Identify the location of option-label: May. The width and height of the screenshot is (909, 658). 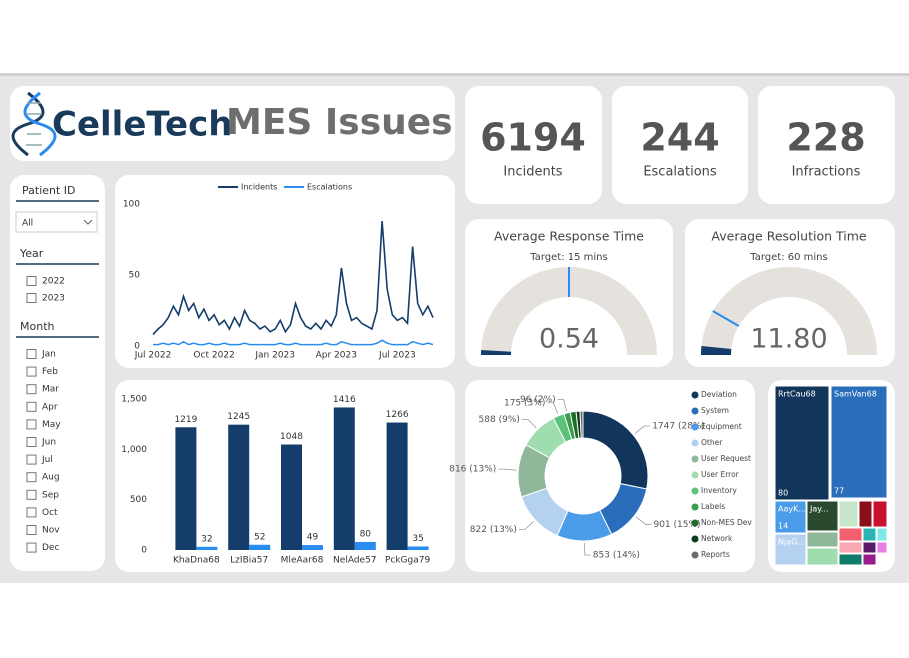
(51, 425).